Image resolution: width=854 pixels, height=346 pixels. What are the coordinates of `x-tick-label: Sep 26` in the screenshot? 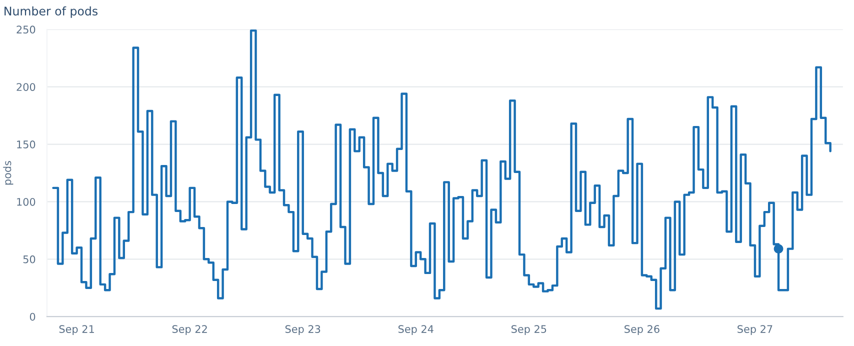 It's located at (642, 330).